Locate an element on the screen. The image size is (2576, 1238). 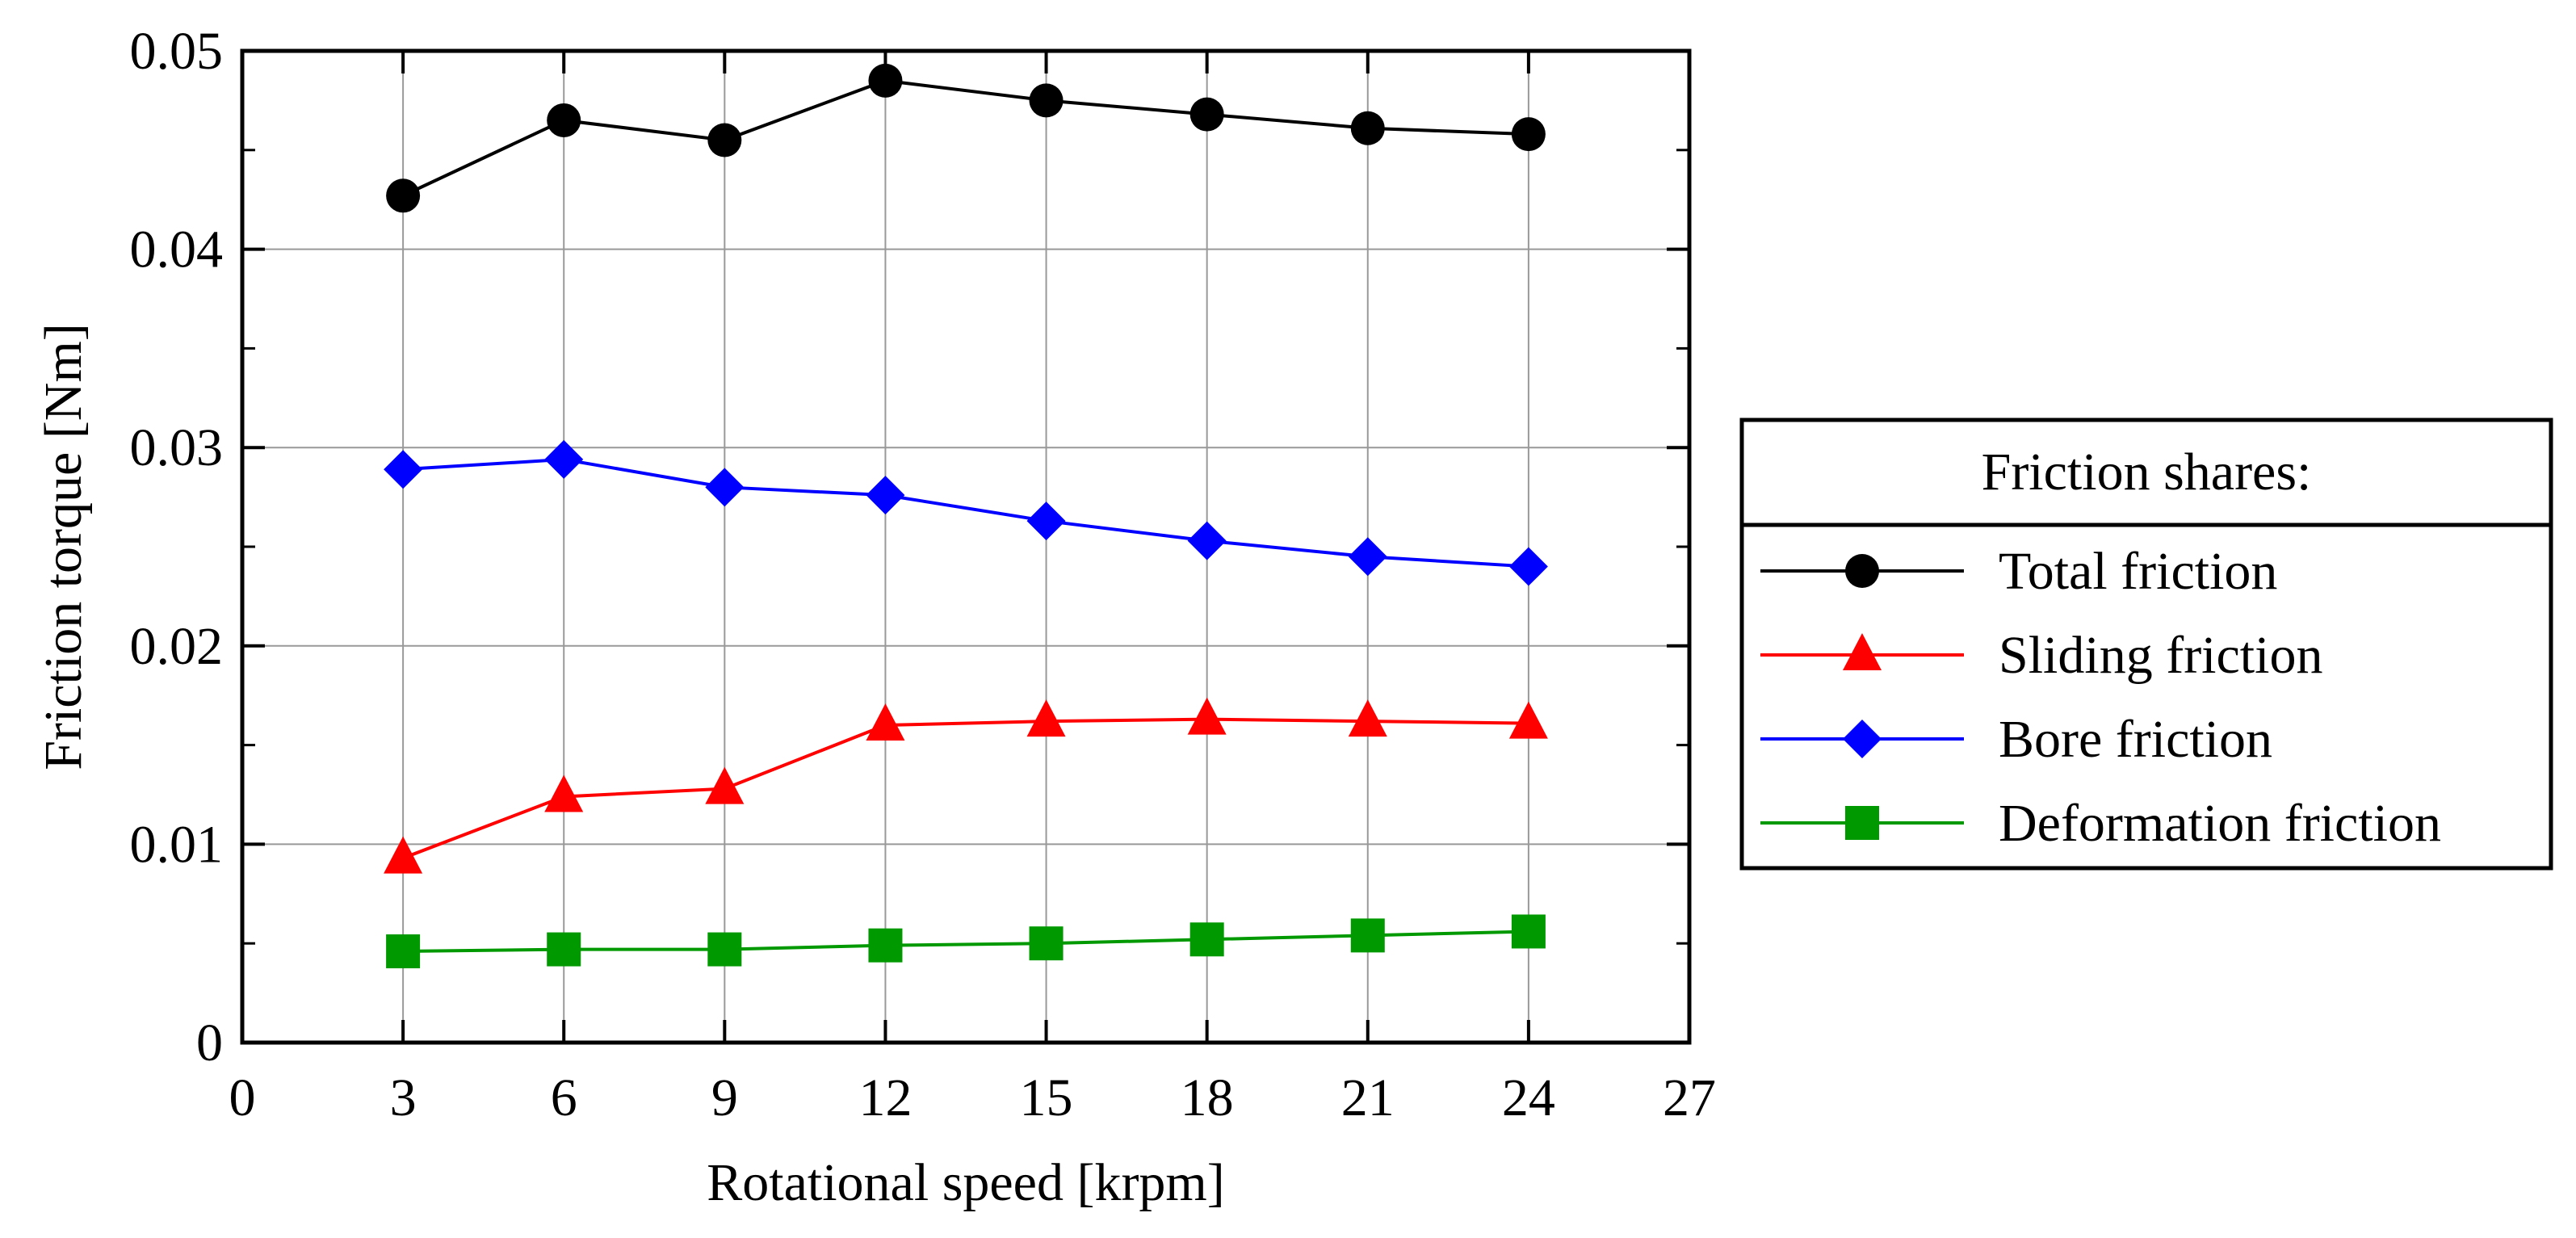
series-bore-friction is located at coordinates (966, 512).